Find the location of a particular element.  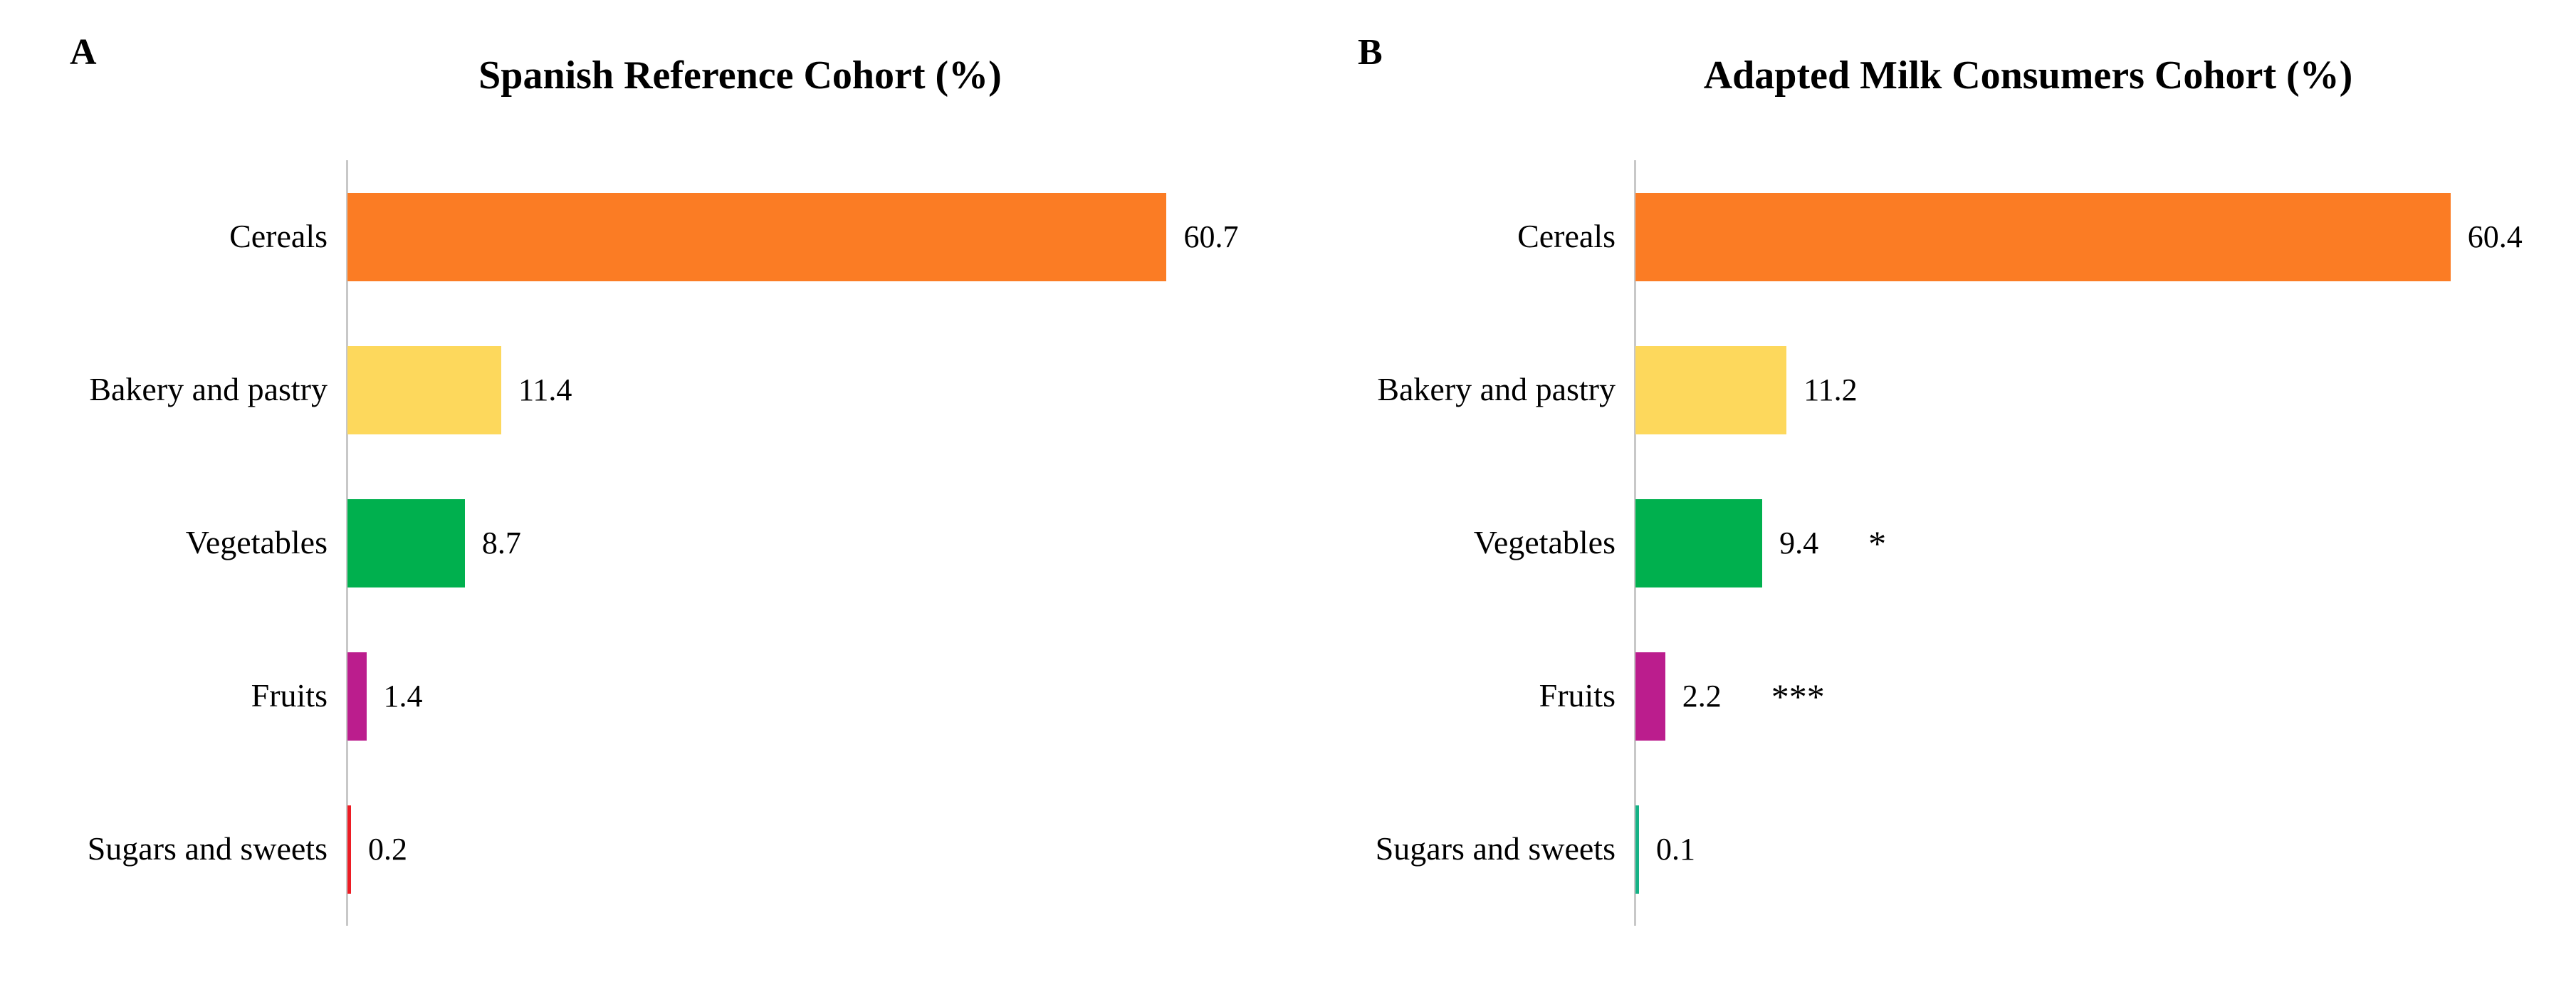

value-label-vegetables: 8.7 is located at coordinates (501, 542).